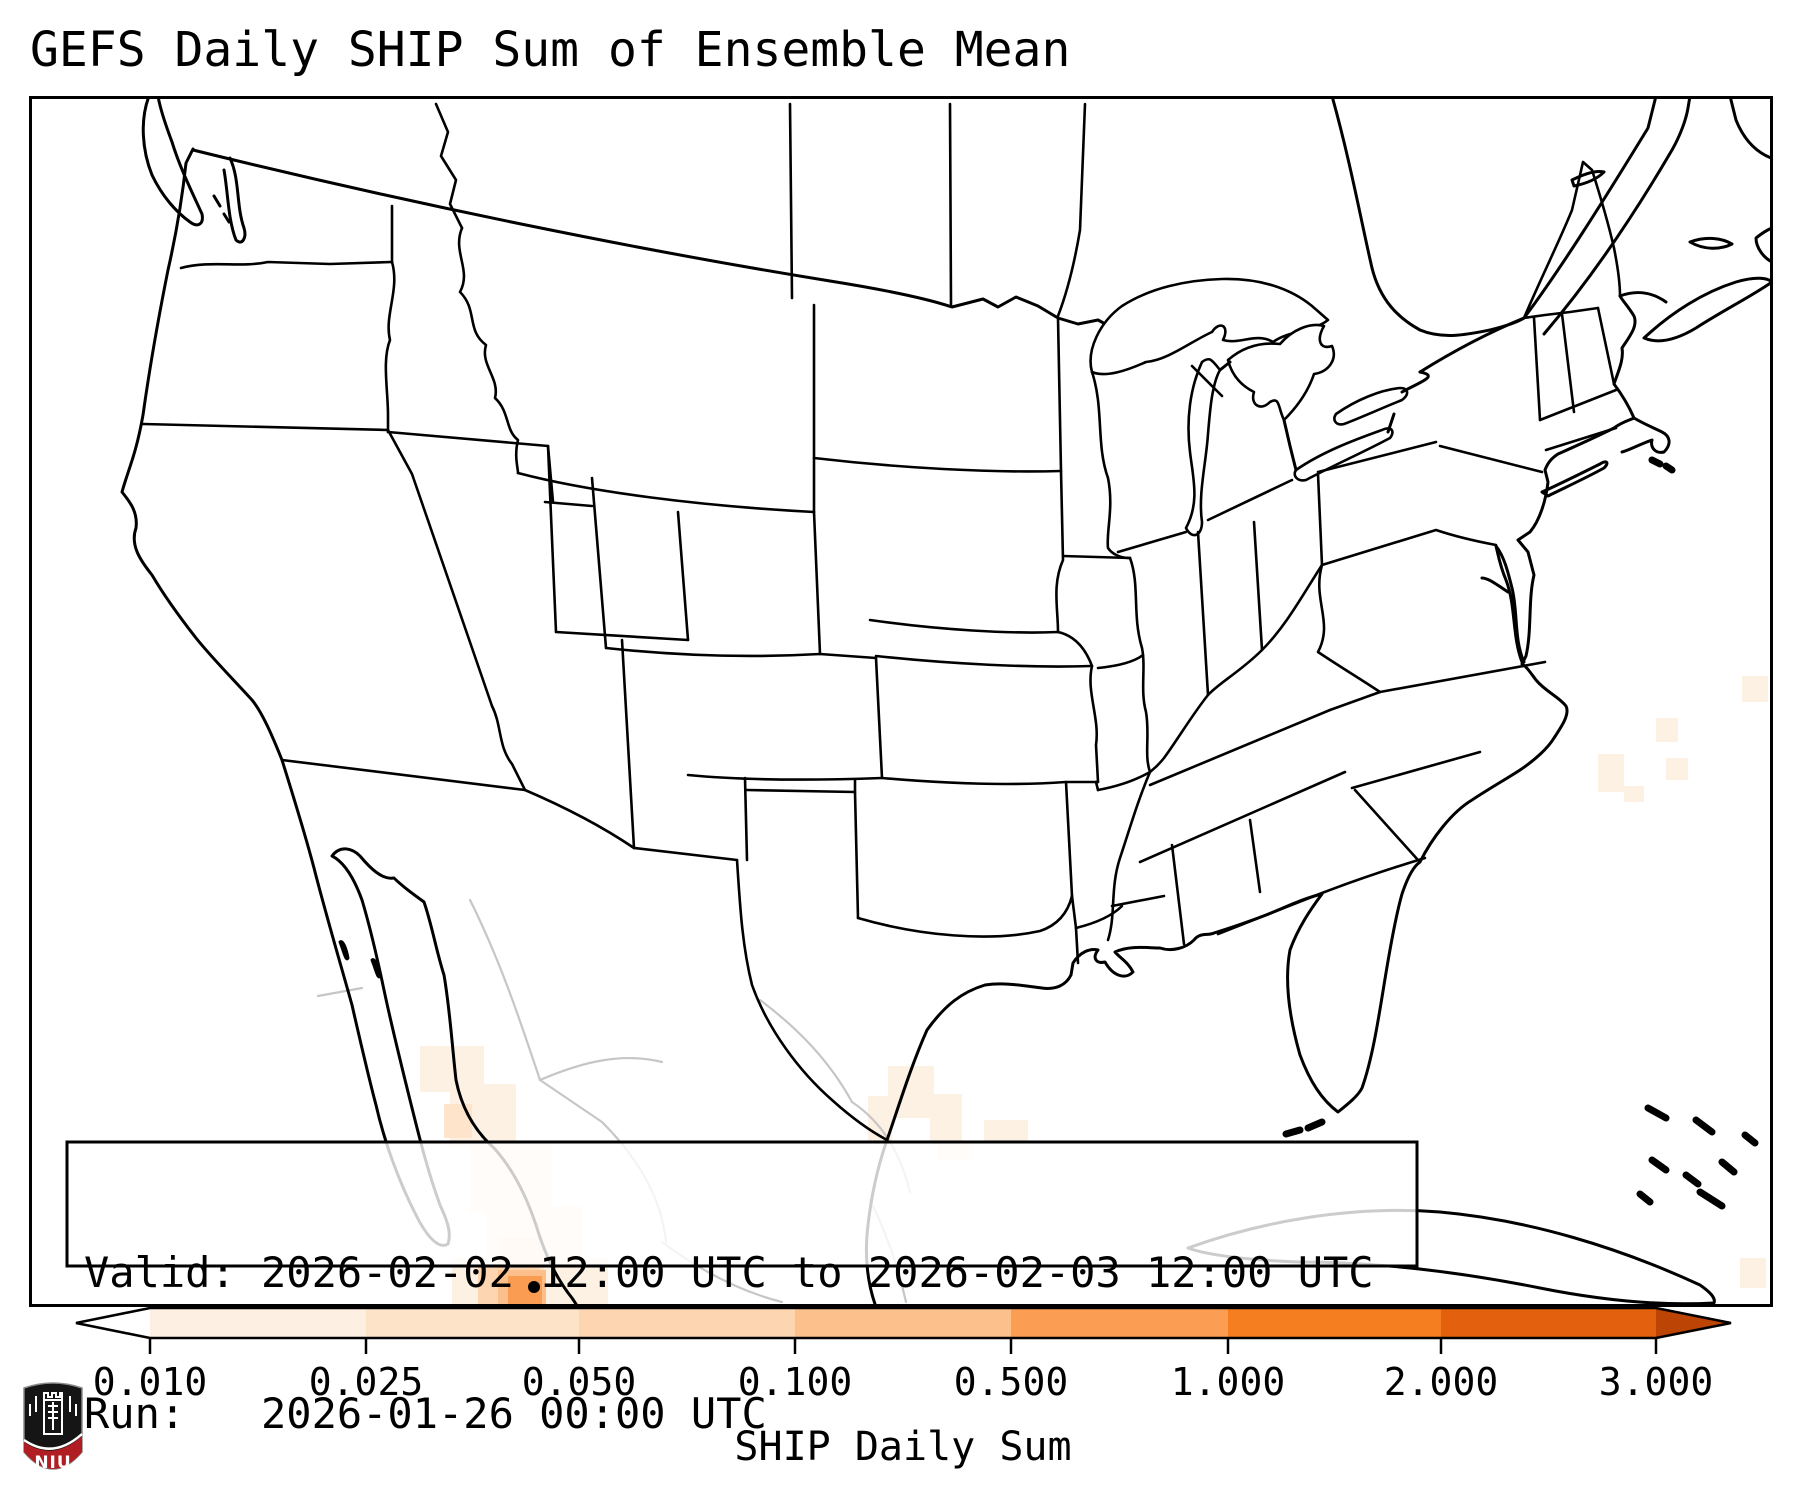  What do you see at coordinates (795, 1382) in the screenshot?
I see `colorbar-tick-label: 0.100` at bounding box center [795, 1382].